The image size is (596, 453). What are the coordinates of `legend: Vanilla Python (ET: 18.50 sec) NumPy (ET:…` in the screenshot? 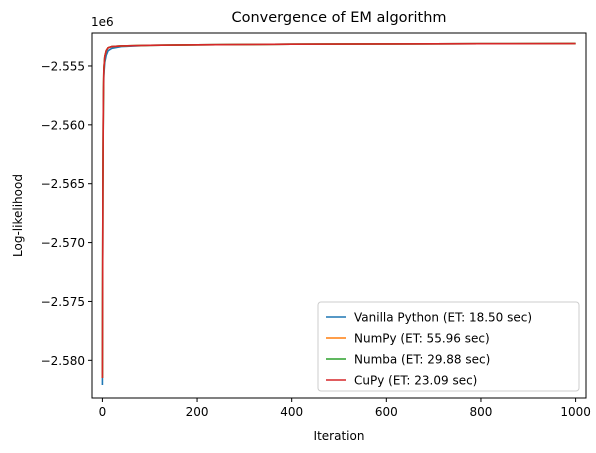 It's located at (448, 346).